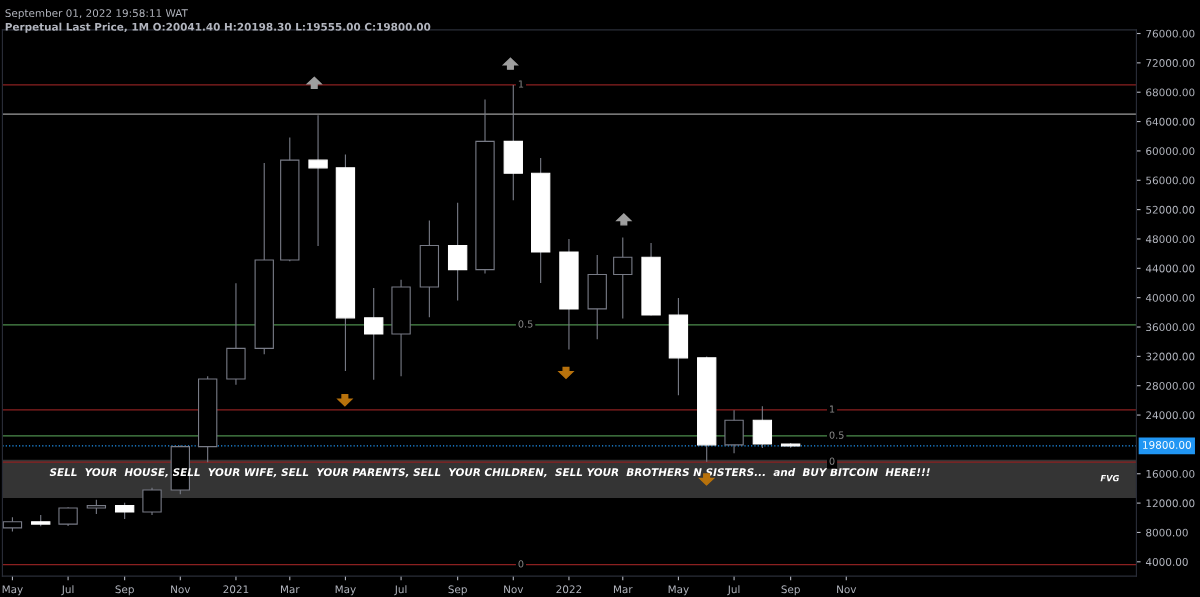  Describe the element at coordinates (1170, 356) in the screenshot. I see `y-tick-label: 32000.00` at that location.